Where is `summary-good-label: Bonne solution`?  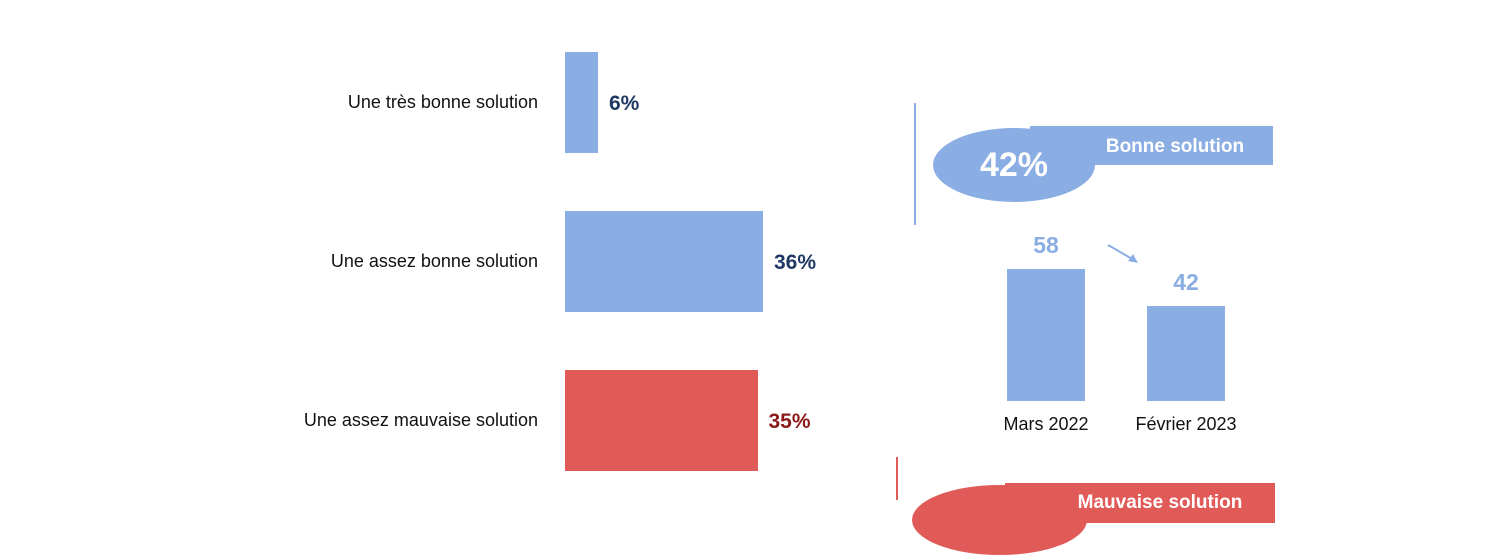
summary-good-label: Bonne solution is located at coordinates (1175, 146).